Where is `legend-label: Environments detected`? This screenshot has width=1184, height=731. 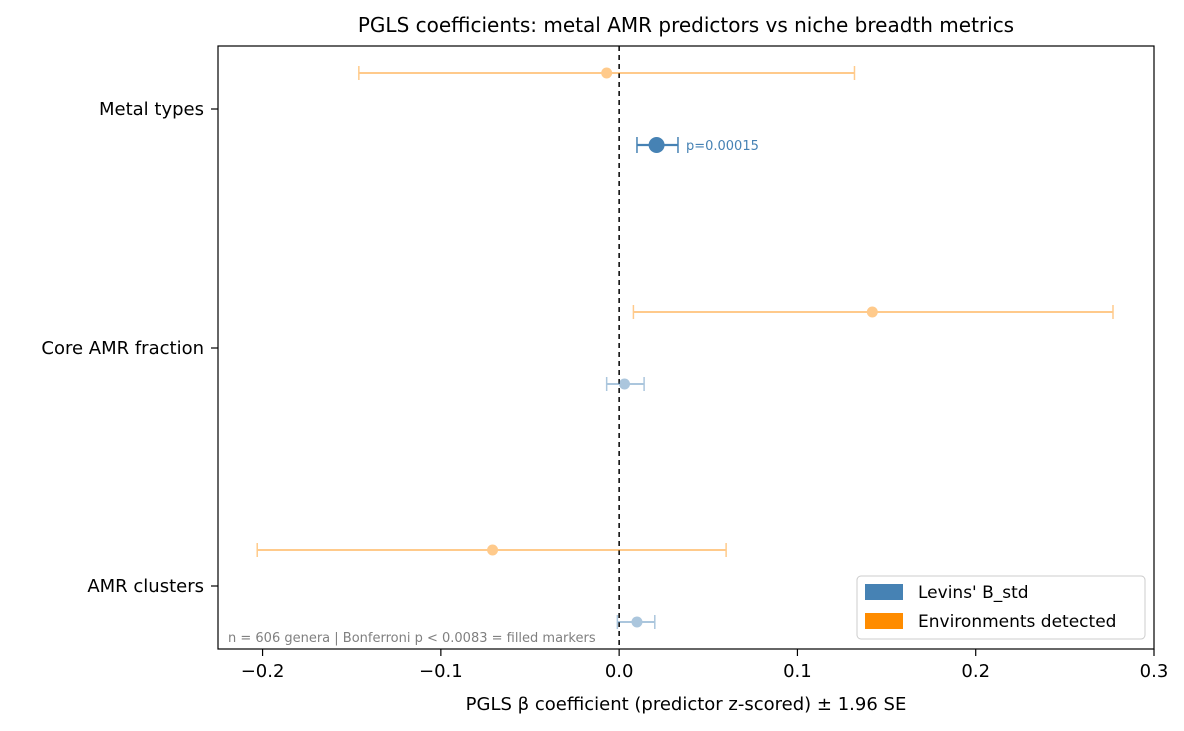 legend-label: Environments detected is located at coordinates (1017, 622).